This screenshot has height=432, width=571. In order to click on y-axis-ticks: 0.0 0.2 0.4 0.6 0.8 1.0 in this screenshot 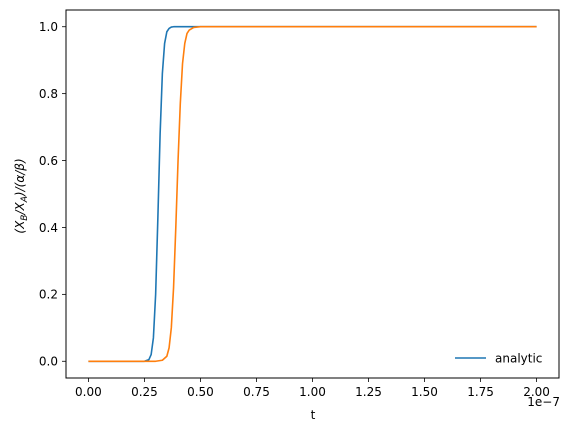, I will do `click(52, 194)`.